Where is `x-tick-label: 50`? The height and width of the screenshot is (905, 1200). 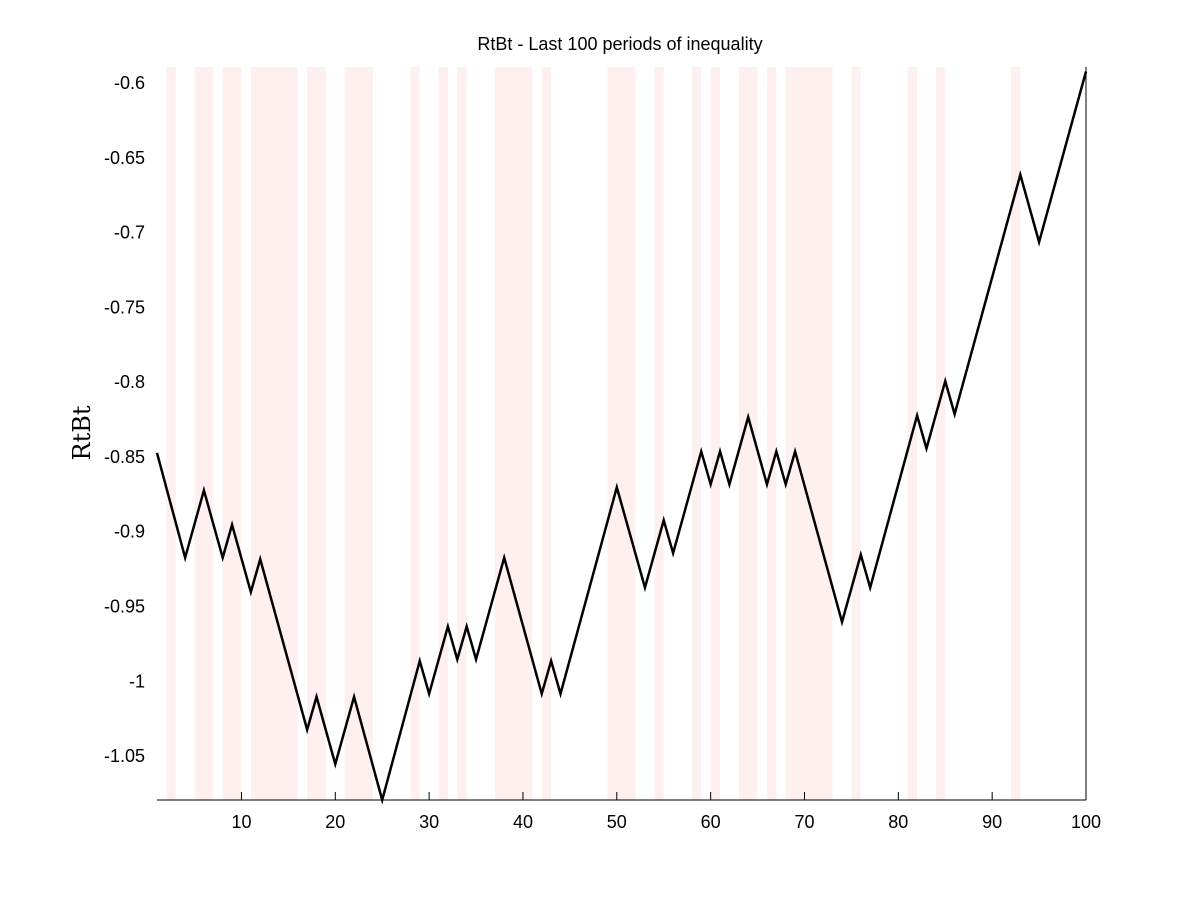 x-tick-label: 50 is located at coordinates (617, 822).